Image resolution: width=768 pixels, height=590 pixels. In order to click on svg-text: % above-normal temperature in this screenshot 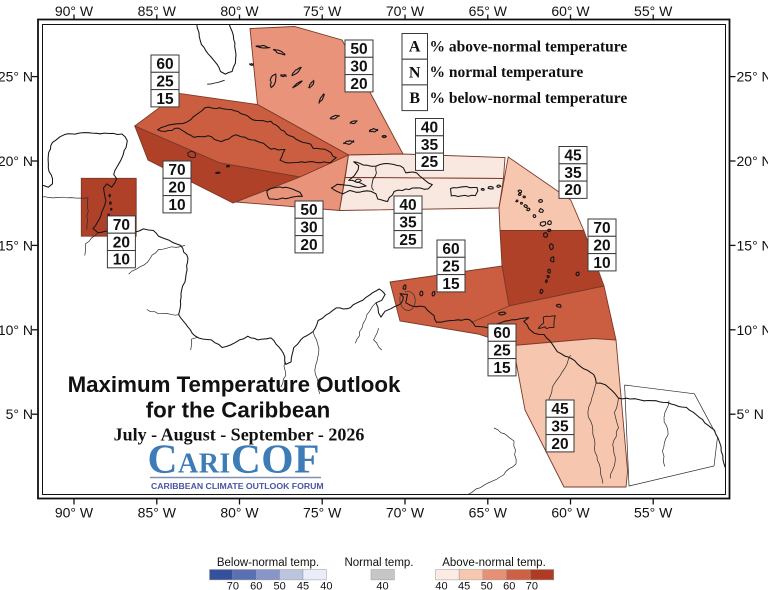, I will do `click(529, 47)`.